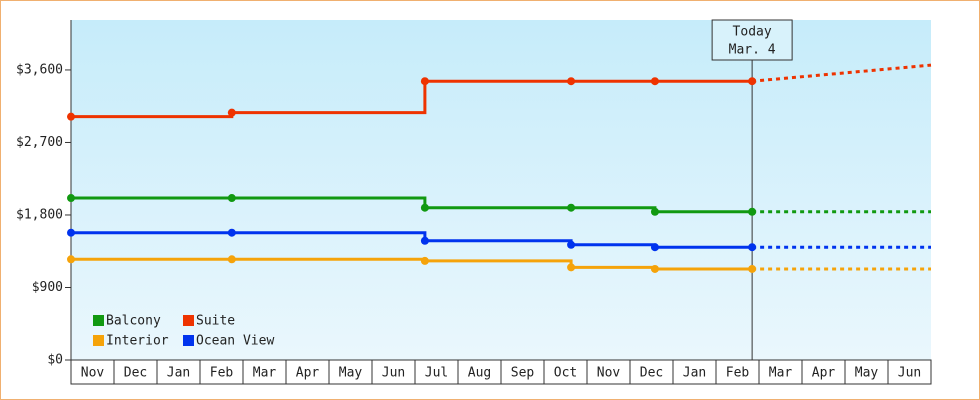 The width and height of the screenshot is (980, 400). What do you see at coordinates (565, 373) in the screenshot?
I see `x-tick-label: Oct` at bounding box center [565, 373].